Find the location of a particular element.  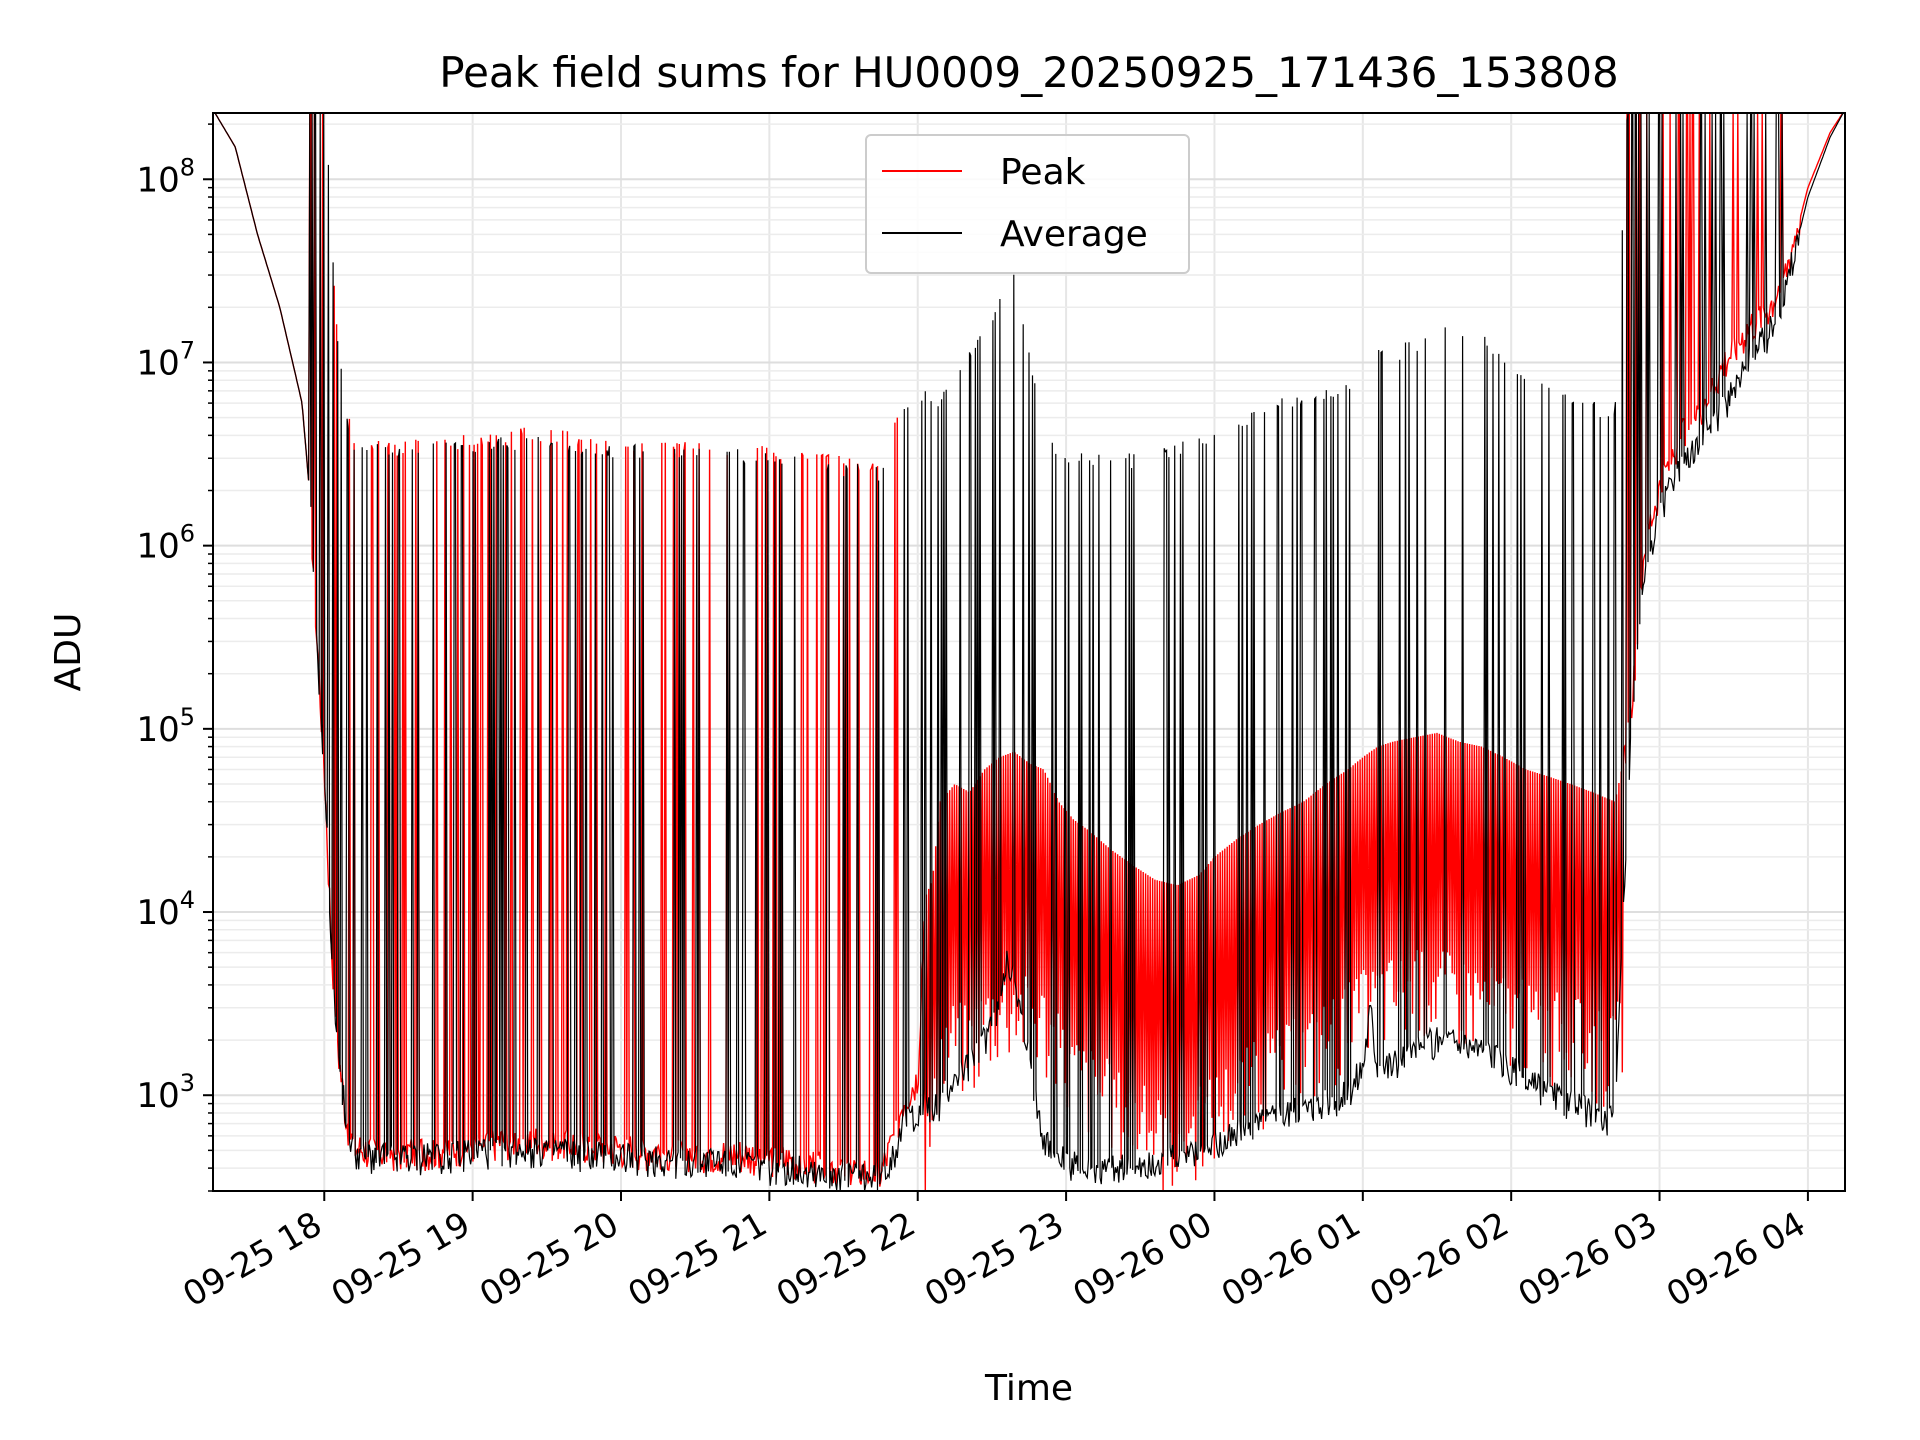

x-axis-label: Time is located at coordinates (1028, 1388).